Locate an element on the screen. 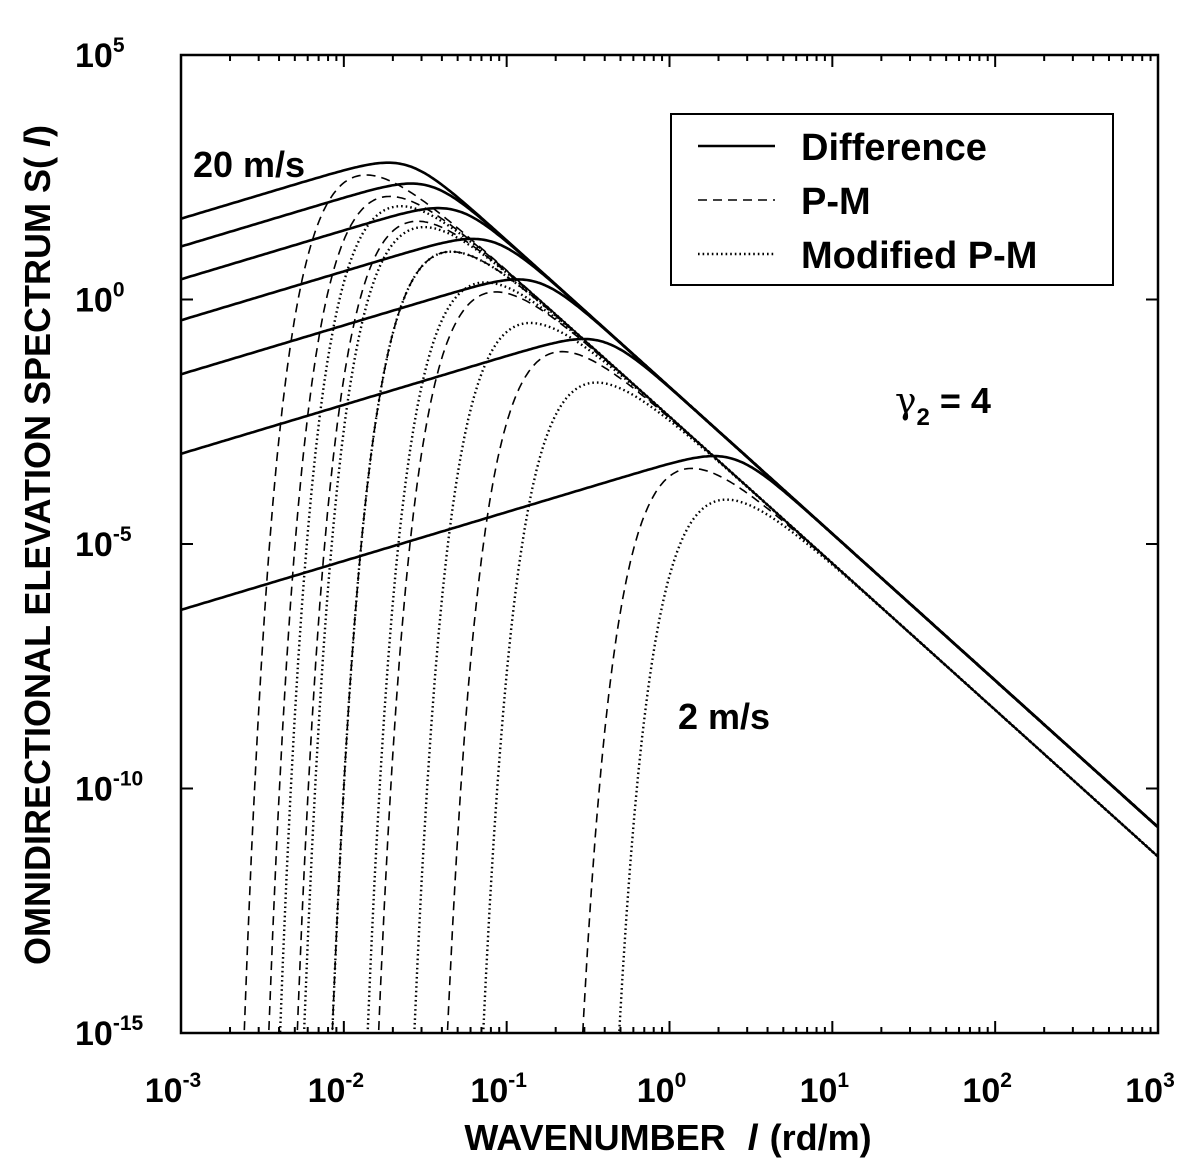 Image resolution: width=1201 pixels, height=1162 pixels. x-tick-label: 10⁻³ is located at coordinates (173, 1089).